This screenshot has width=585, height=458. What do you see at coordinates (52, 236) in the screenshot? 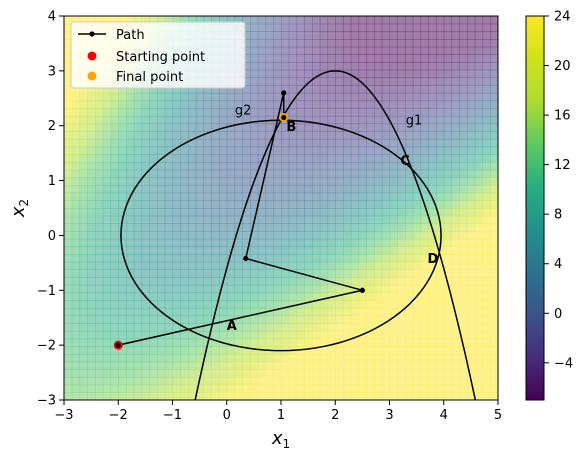
I see `y-tick-label: 0` at bounding box center [52, 236].